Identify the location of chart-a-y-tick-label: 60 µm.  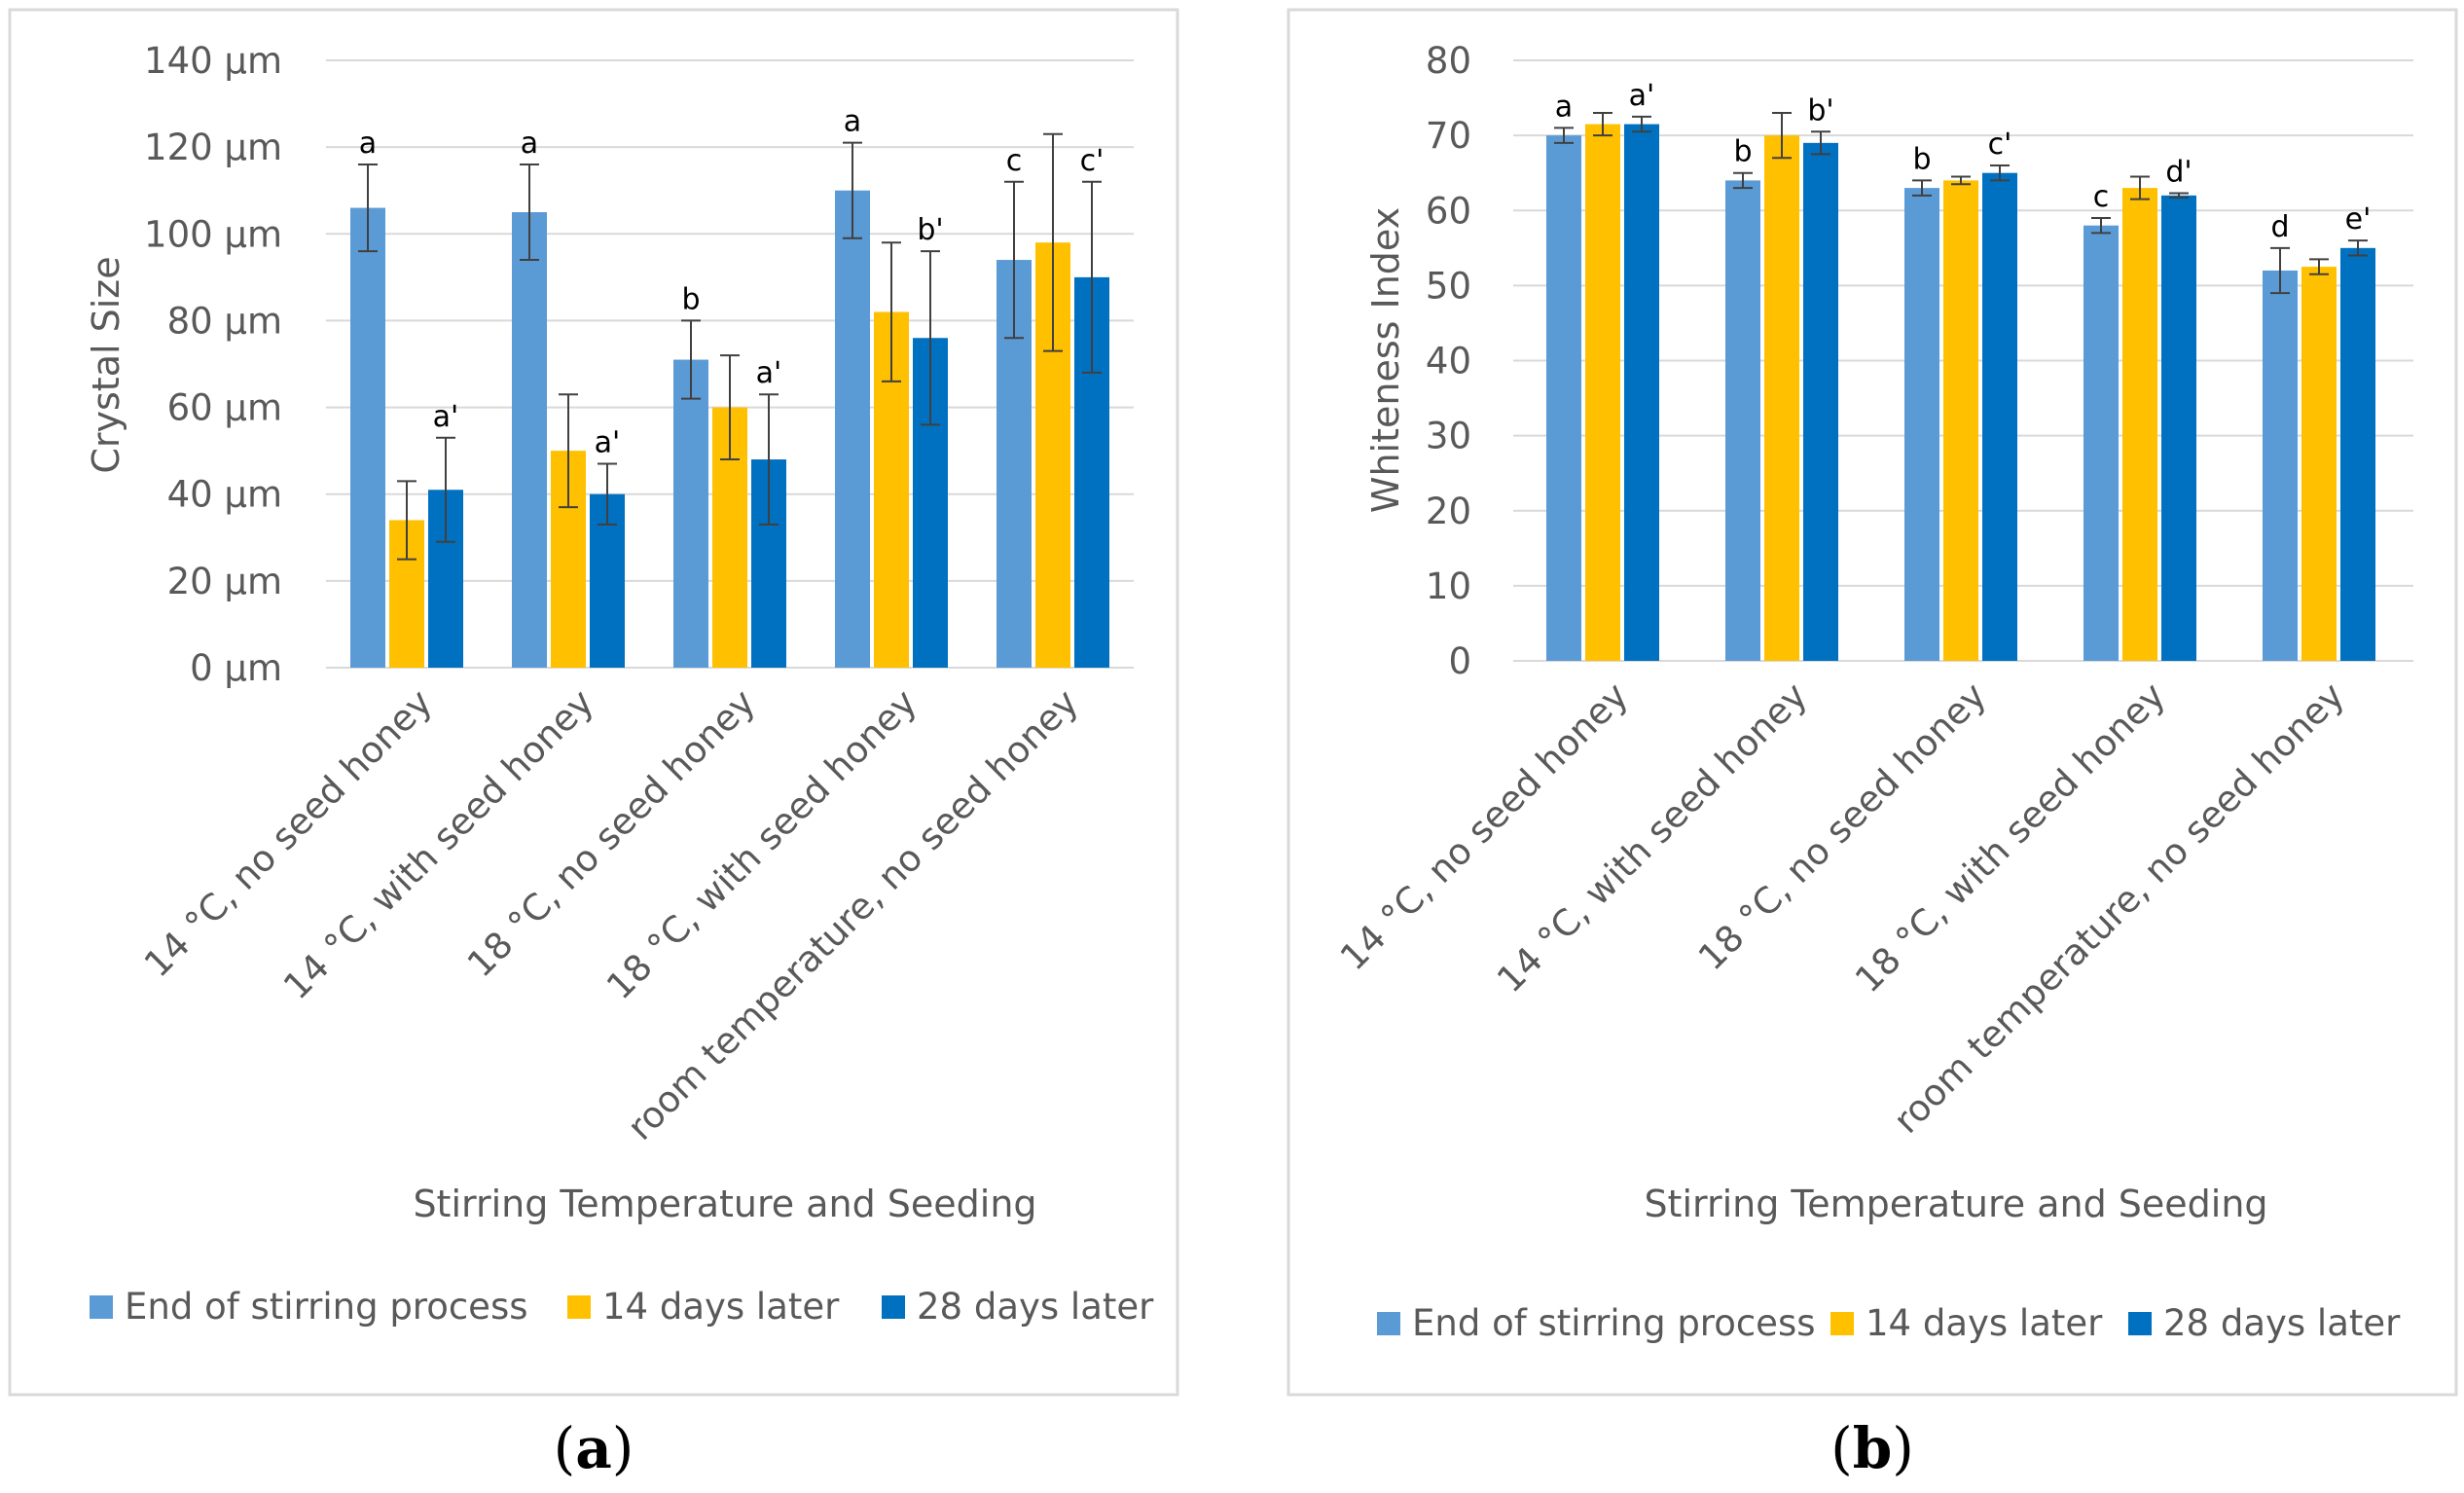
(224, 408).